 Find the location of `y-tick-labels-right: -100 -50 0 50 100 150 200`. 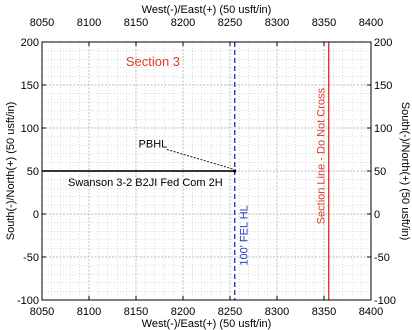

y-tick-labels-right: -100 -50 0 50 100 150 200 is located at coordinates (381, 172).